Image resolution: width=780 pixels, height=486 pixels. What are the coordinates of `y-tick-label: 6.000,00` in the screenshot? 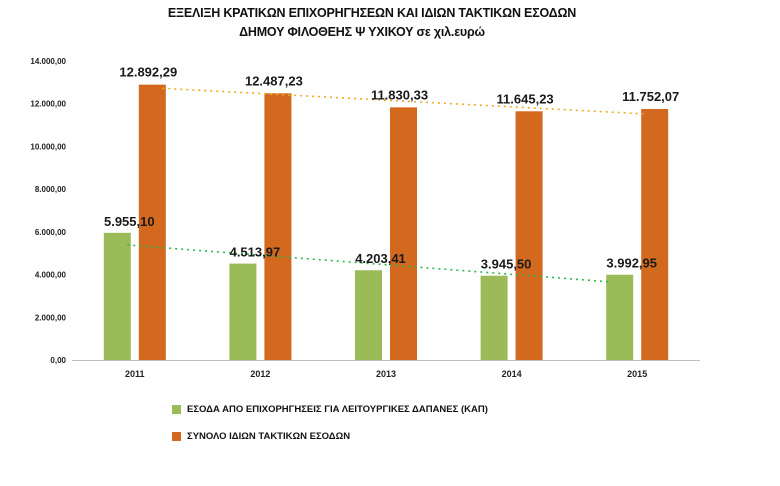 It's located at (51, 232).